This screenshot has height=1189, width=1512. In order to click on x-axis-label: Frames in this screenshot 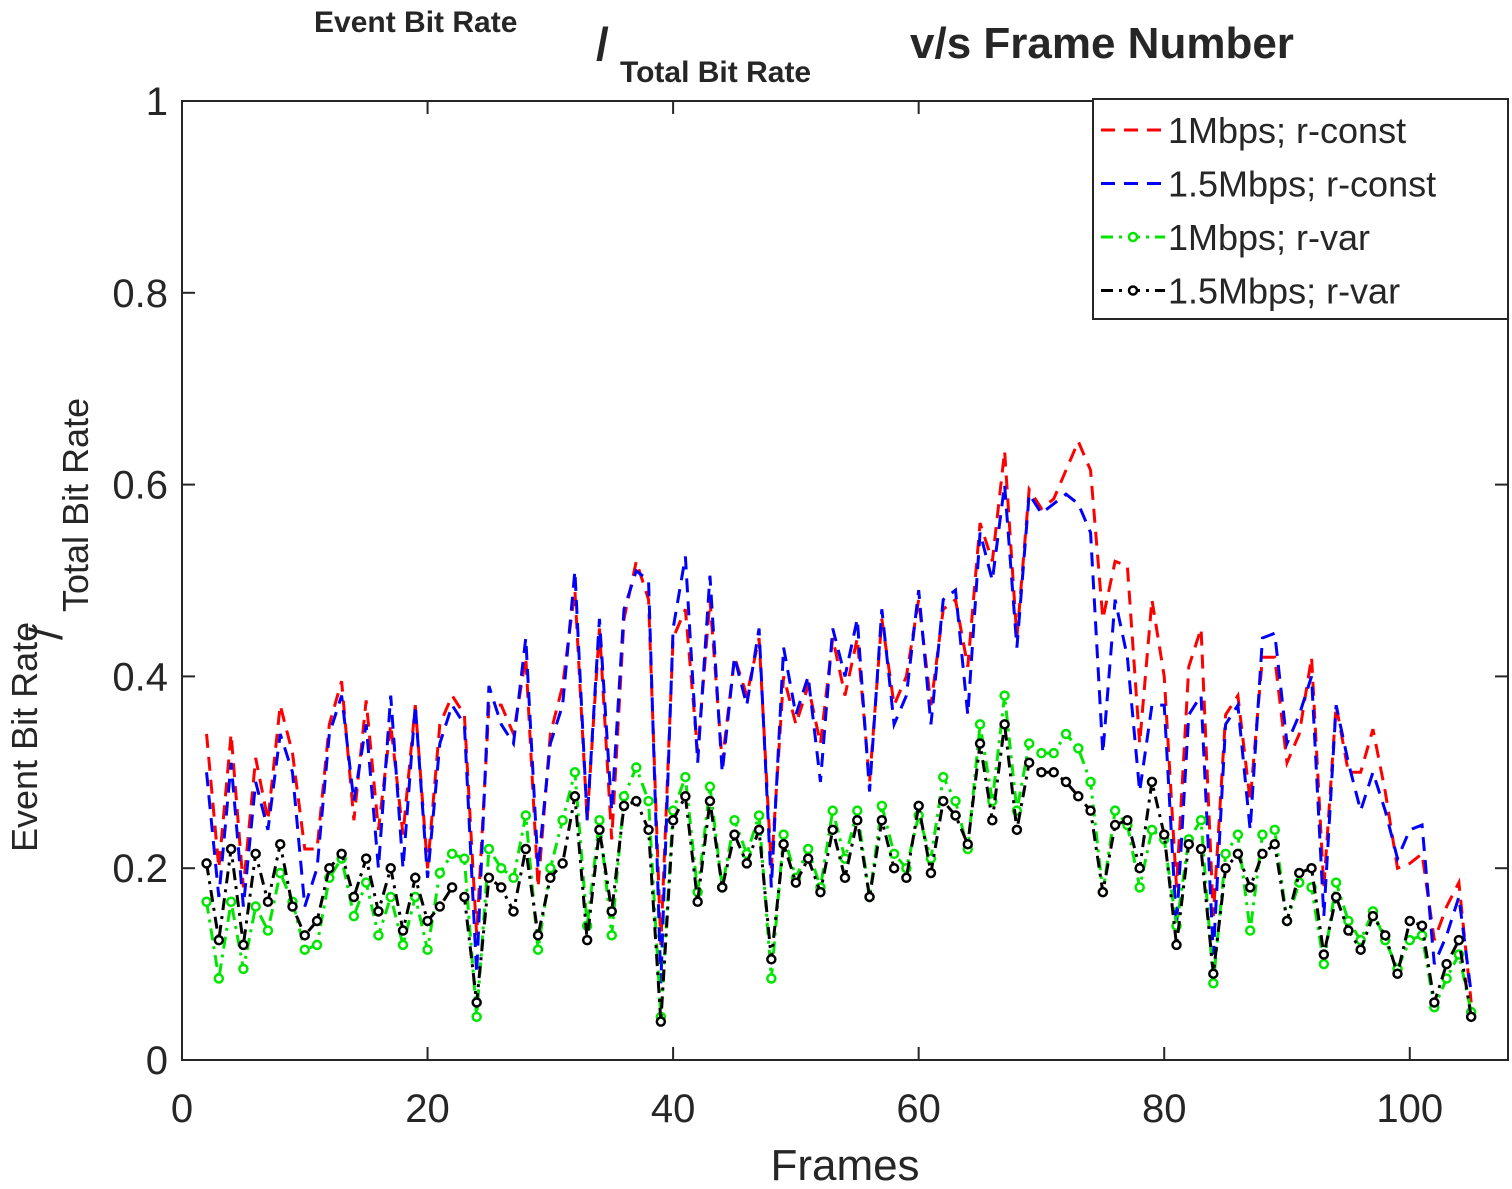, I will do `click(844, 1165)`.